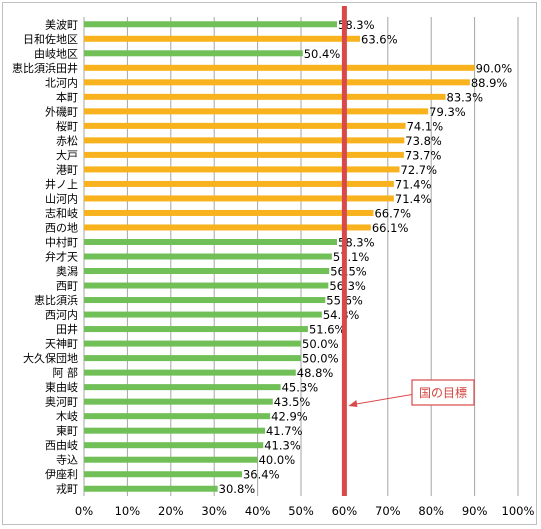 The width and height of the screenshot is (541, 529). Describe the element at coordinates (61, 198) in the screenshot. I see `category-label: 山河内` at that location.